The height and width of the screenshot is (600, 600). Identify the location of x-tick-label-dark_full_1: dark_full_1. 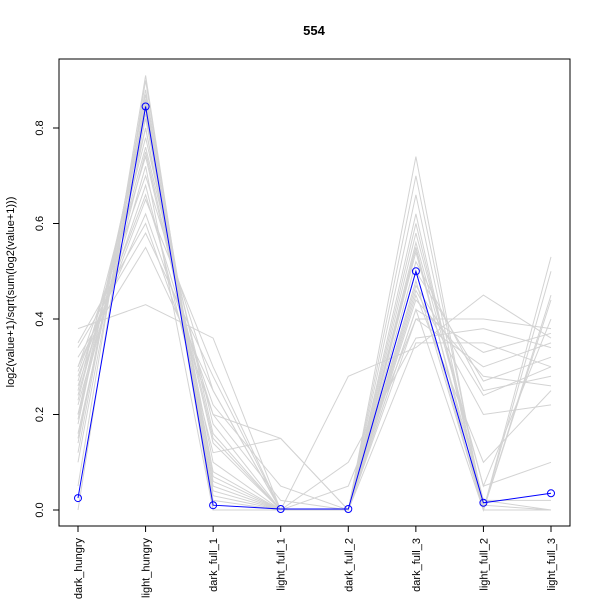
(214, 565).